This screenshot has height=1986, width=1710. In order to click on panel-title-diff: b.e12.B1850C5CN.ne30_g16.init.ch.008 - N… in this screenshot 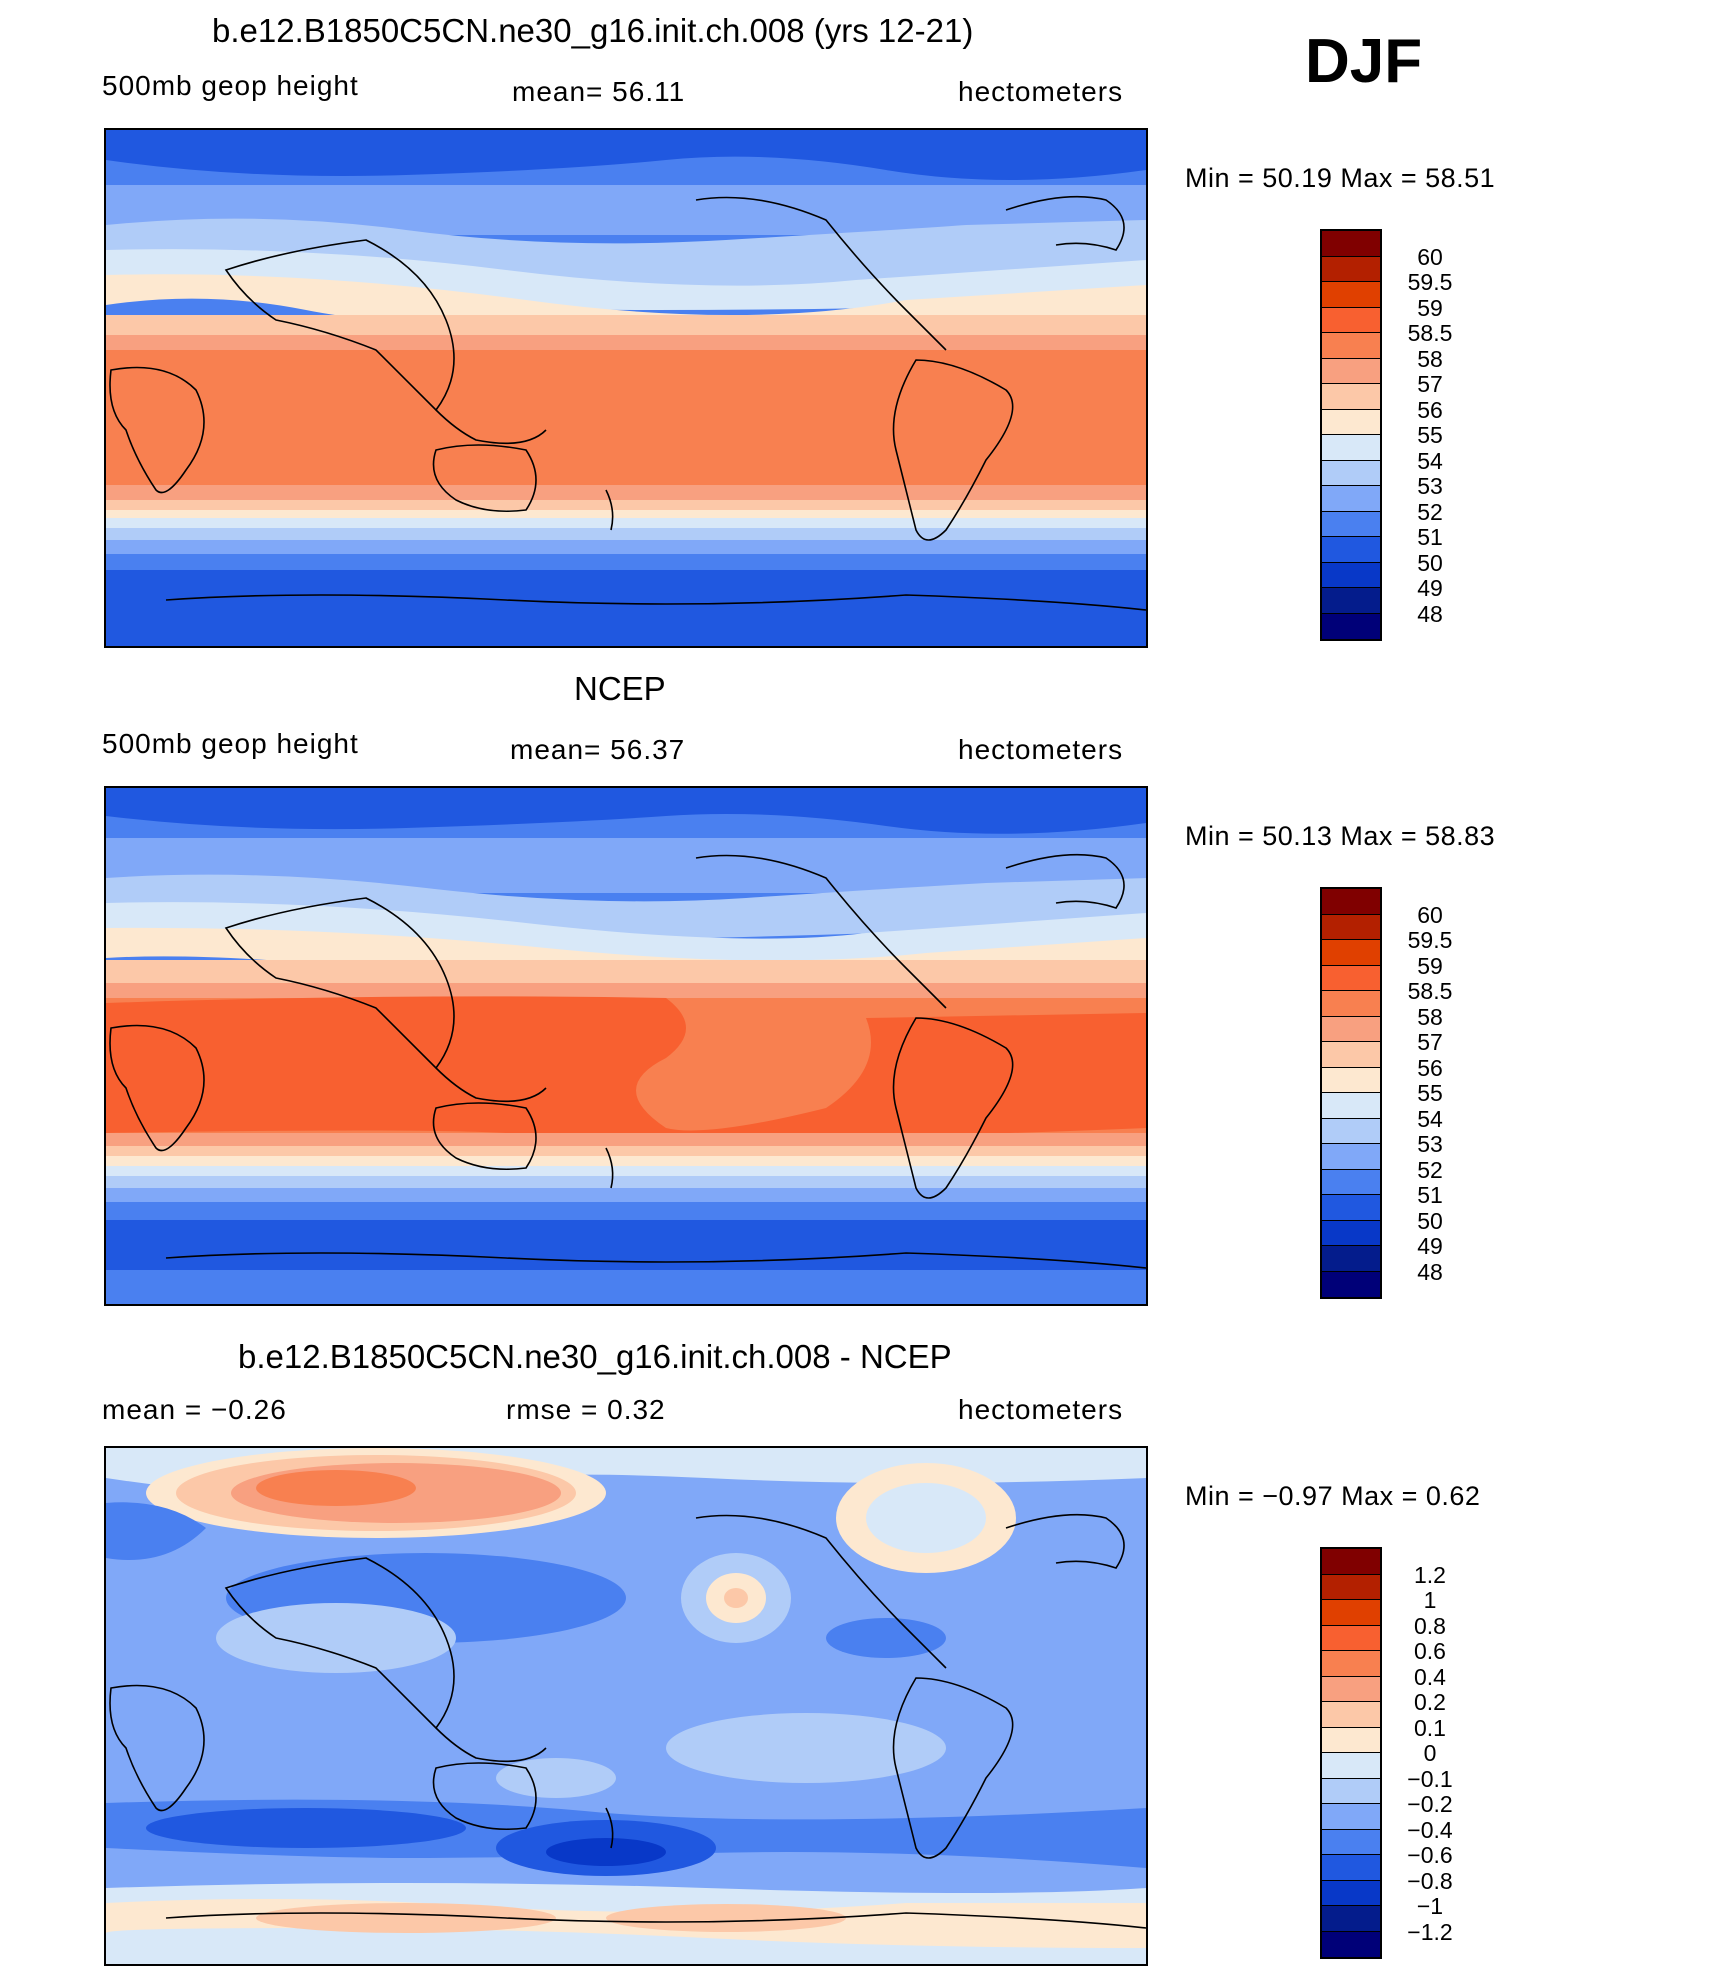, I will do `click(595, 1356)`.